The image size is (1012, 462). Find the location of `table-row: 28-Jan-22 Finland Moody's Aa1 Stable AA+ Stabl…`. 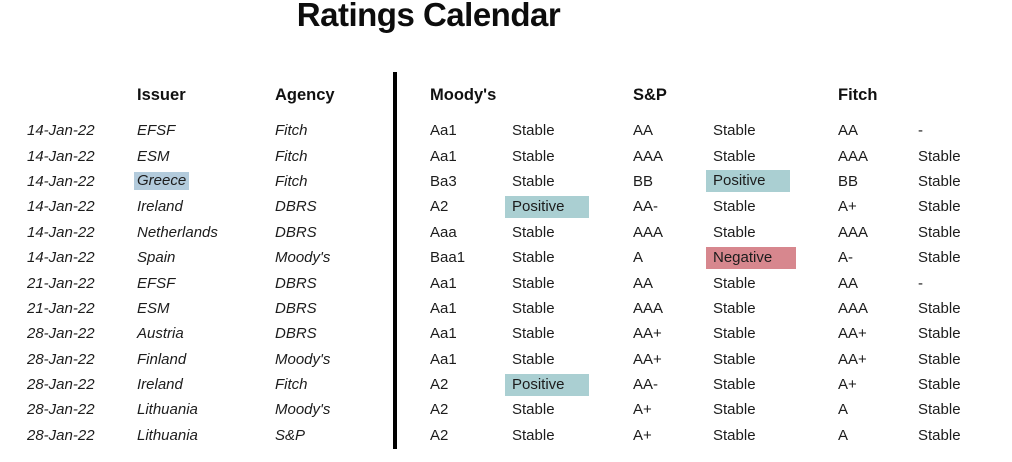

table-row: 28-Jan-22 Finland Moody's Aa1 Stable AA+ Stabl… is located at coordinates (506, 359).